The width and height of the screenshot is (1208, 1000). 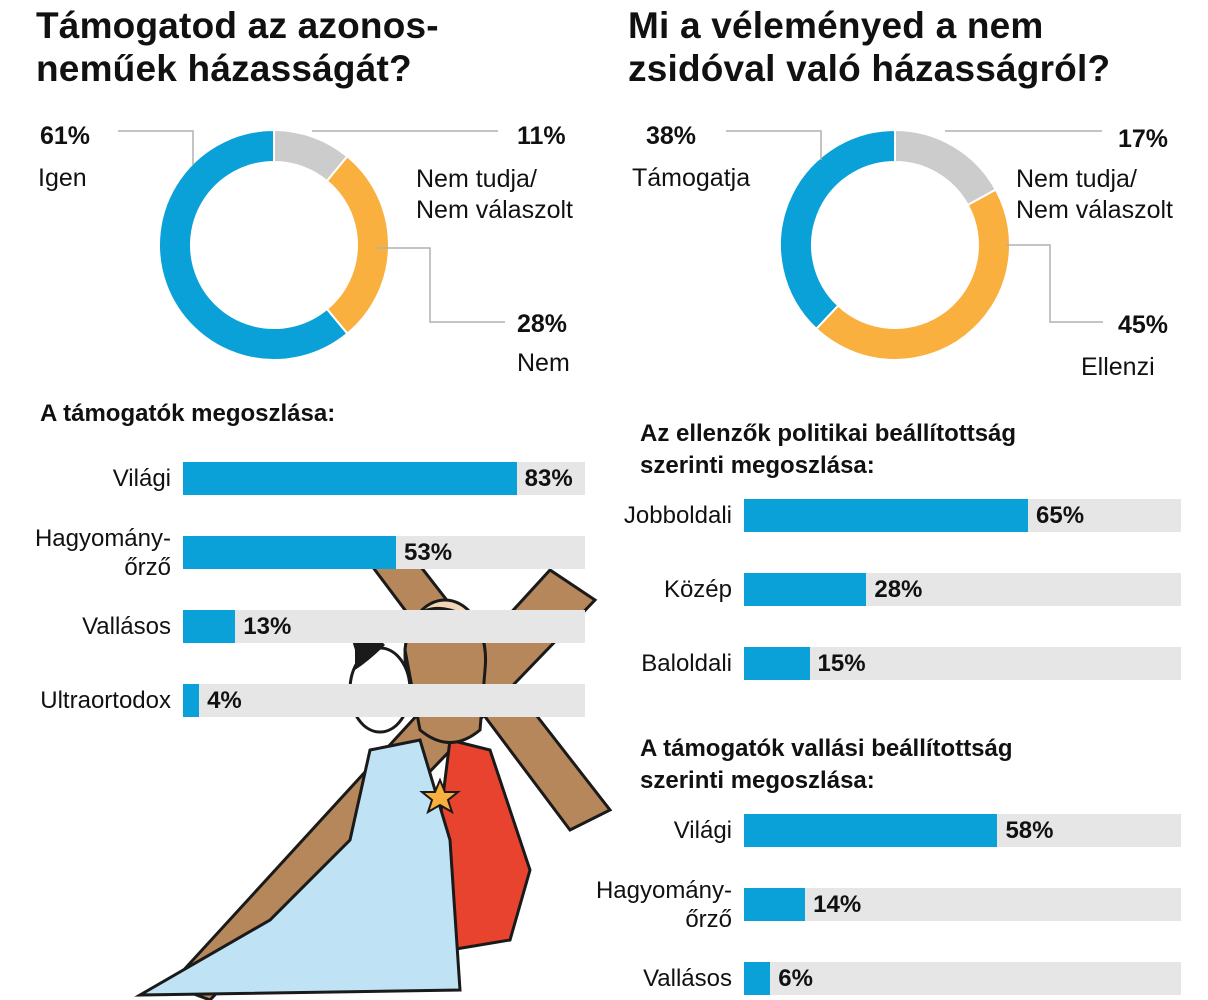 I want to click on bar-value-label: 28%, so click(x=898, y=589).